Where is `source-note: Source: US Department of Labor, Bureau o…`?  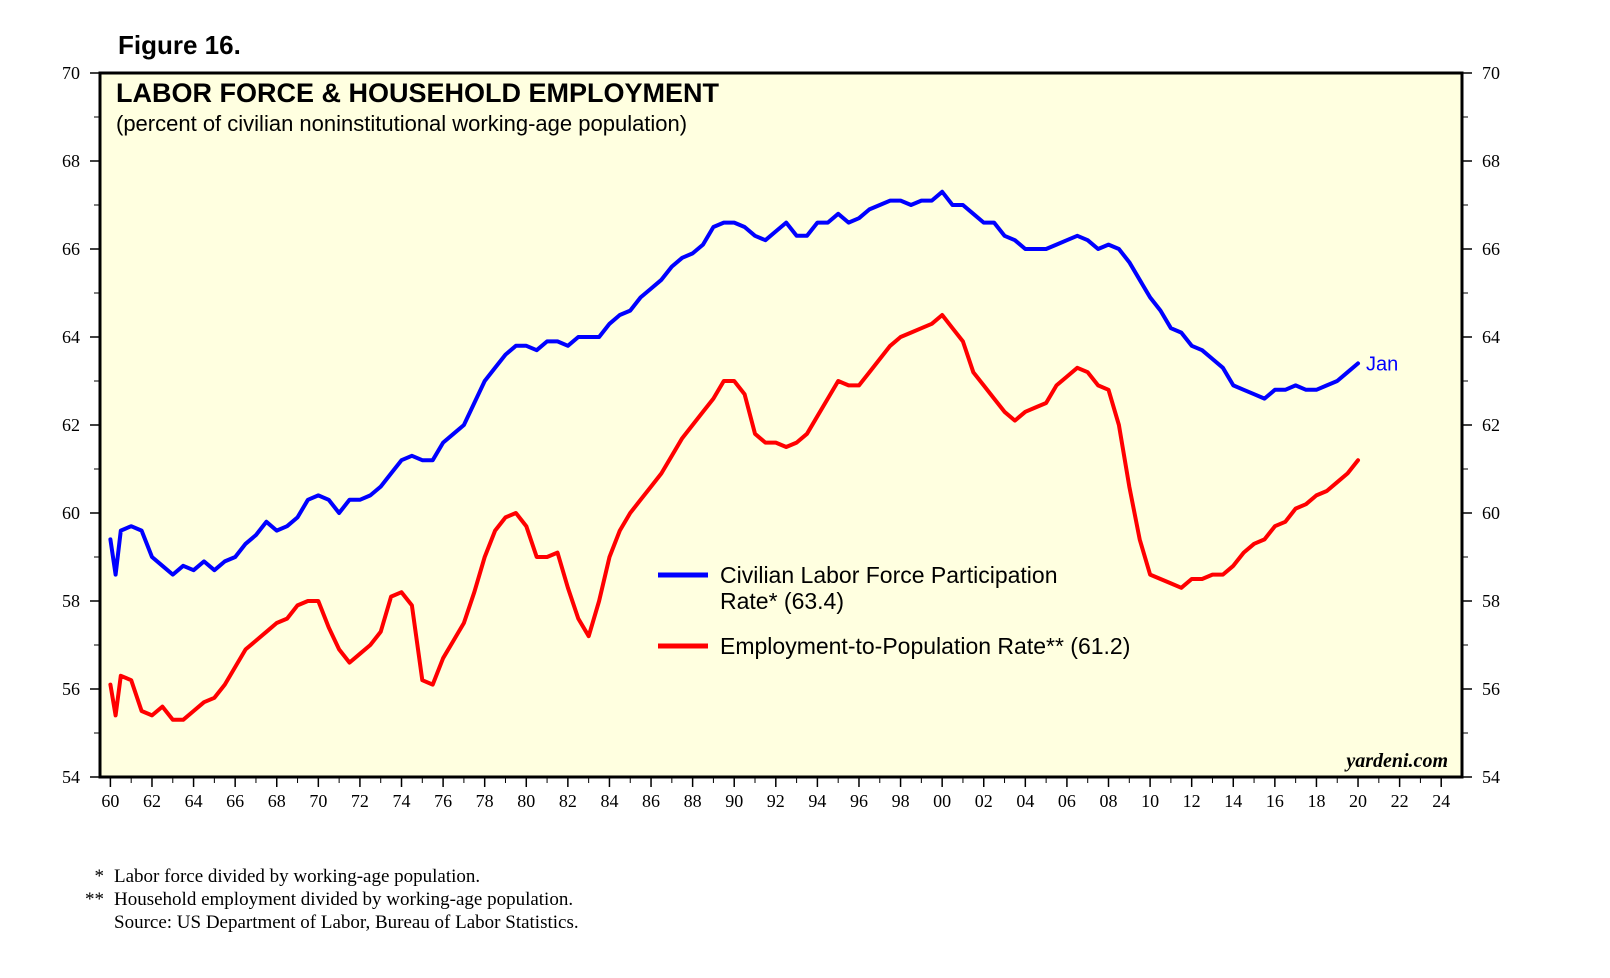
source-note: Source: US Department of Labor, Bureau o… is located at coordinates (346, 922).